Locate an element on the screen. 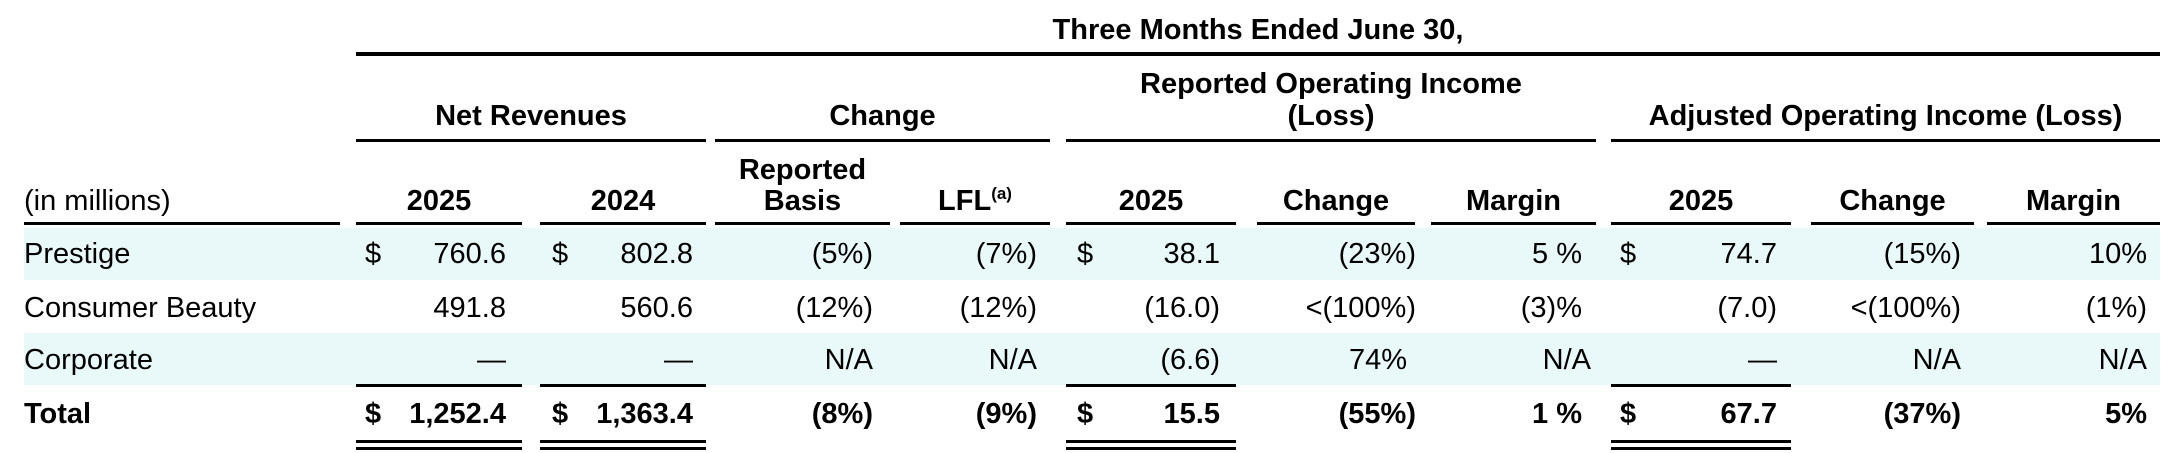  group-rule-reported-oi is located at coordinates (1331, 140).